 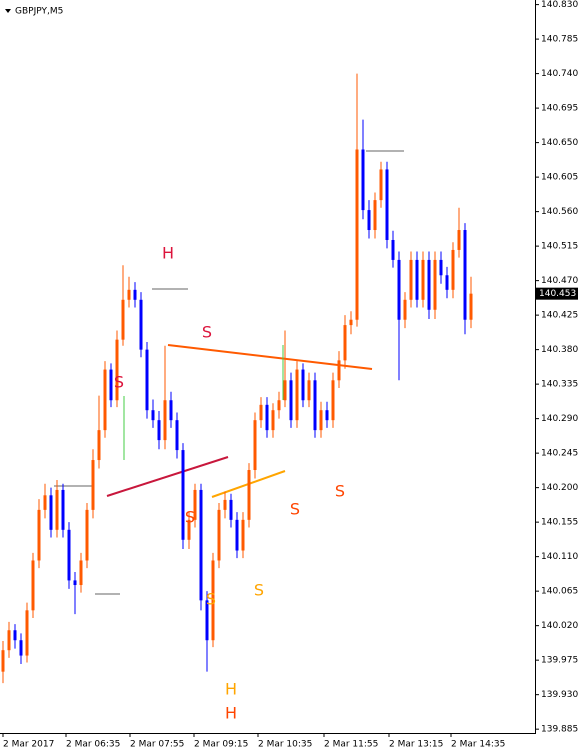 I want to click on y-tick-label: 140.785, so click(x=559, y=40).